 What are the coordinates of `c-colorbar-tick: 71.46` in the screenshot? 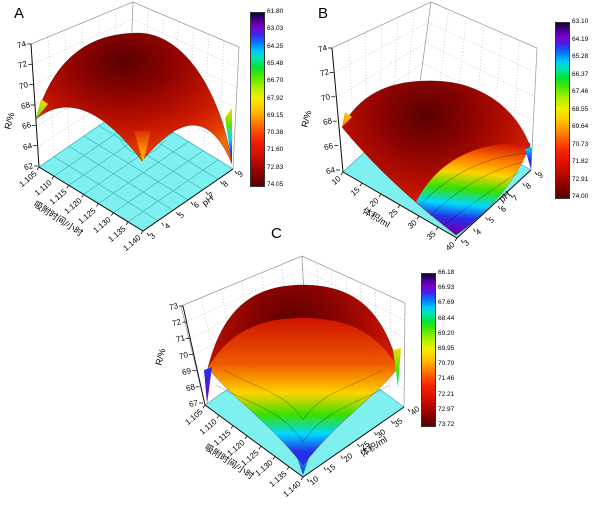 It's located at (446, 379).